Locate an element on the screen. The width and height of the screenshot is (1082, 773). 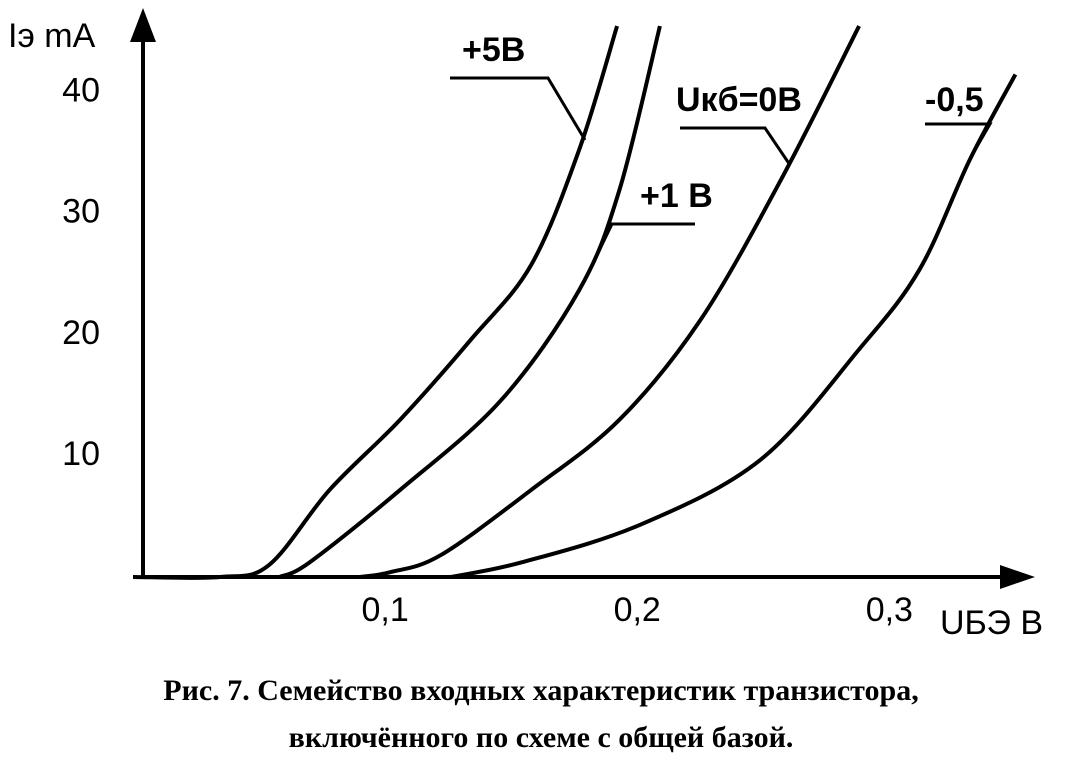
x-tick-label: 0,2 is located at coordinates (637, 610).